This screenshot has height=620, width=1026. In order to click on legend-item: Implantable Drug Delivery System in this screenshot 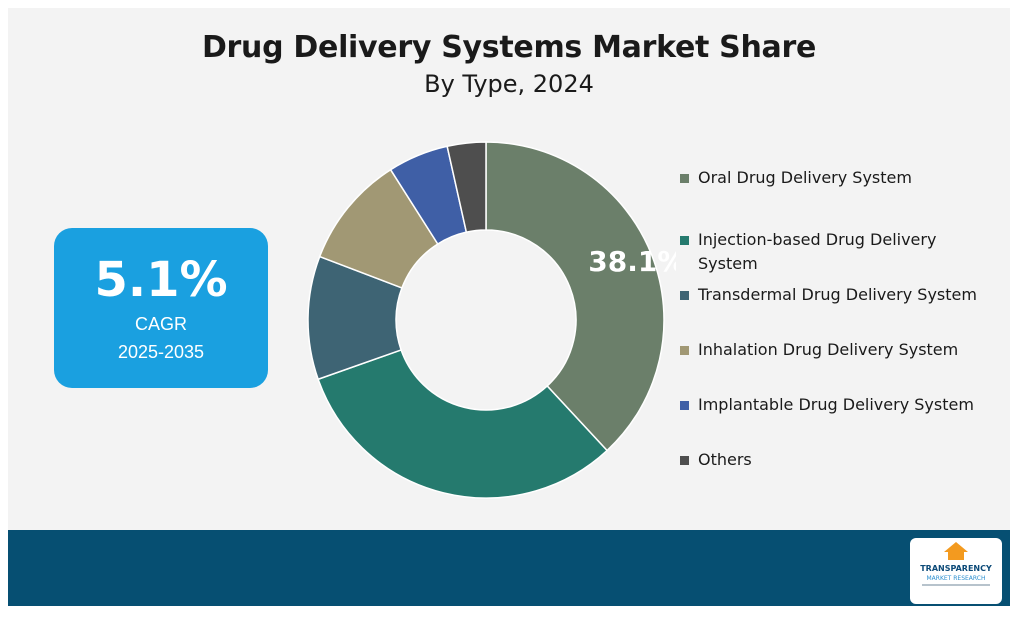, I will do `click(840, 405)`.